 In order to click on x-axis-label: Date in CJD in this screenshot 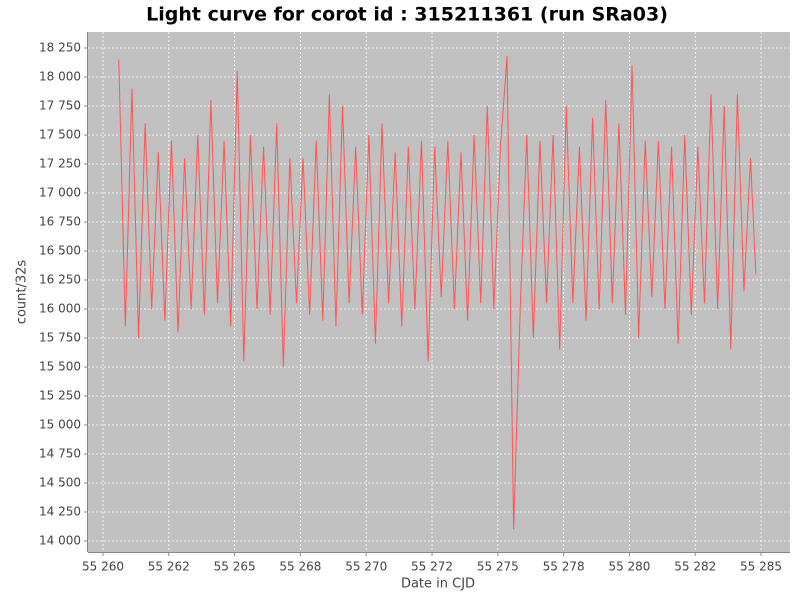, I will do `click(438, 584)`.